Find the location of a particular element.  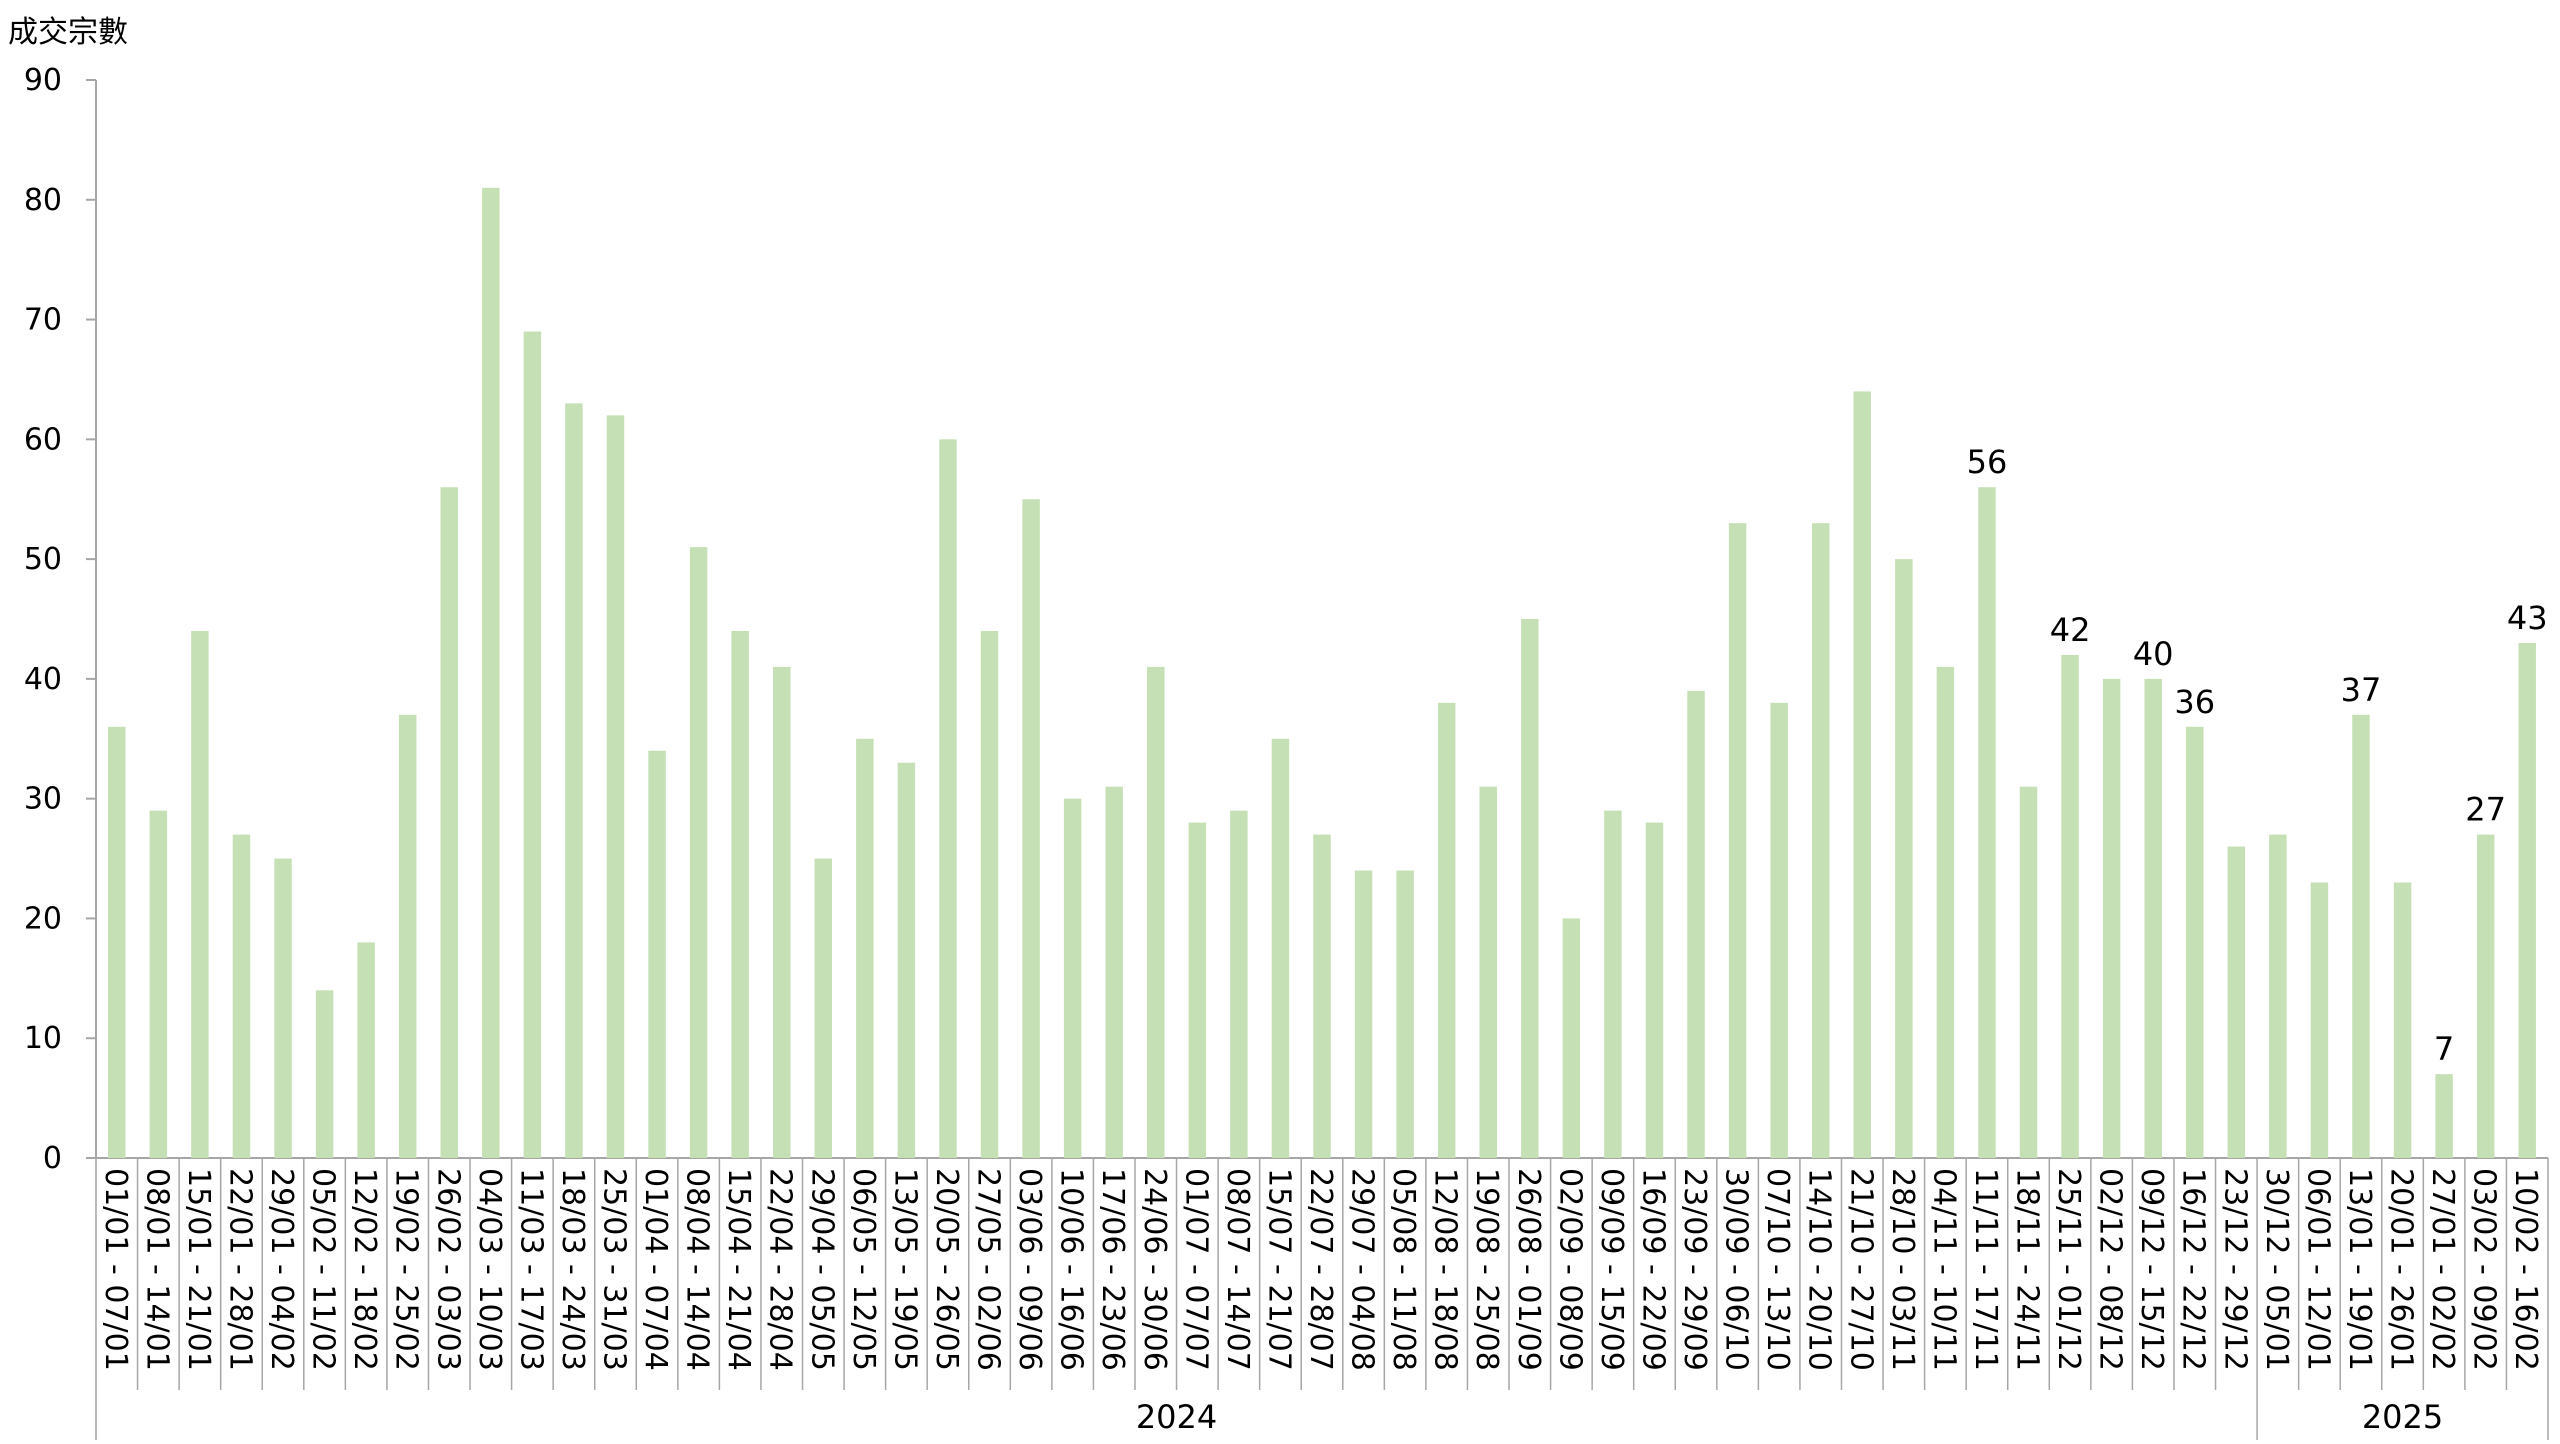

x-tick-label: 16/12 - 22/12 is located at coordinates (2193, 1269).